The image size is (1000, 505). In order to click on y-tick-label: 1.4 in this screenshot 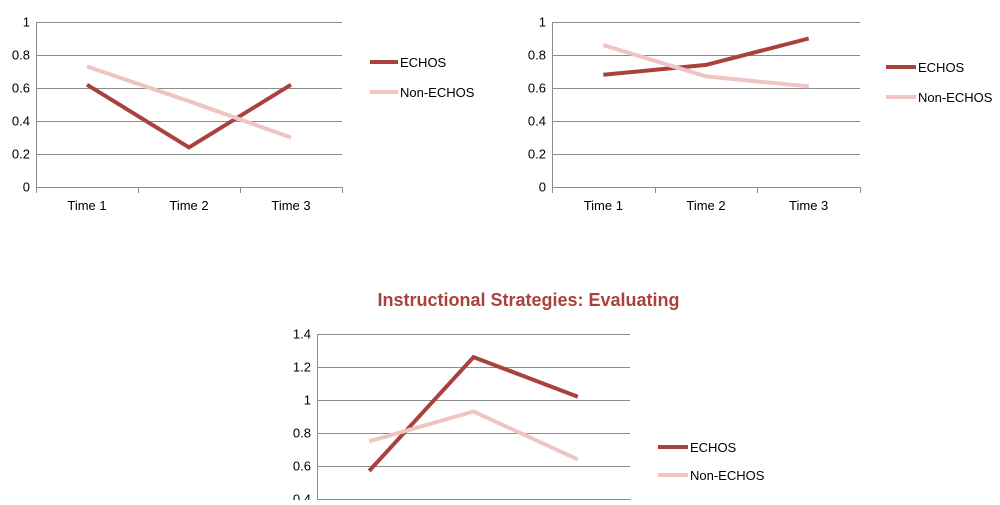, I will do `click(302, 334)`.